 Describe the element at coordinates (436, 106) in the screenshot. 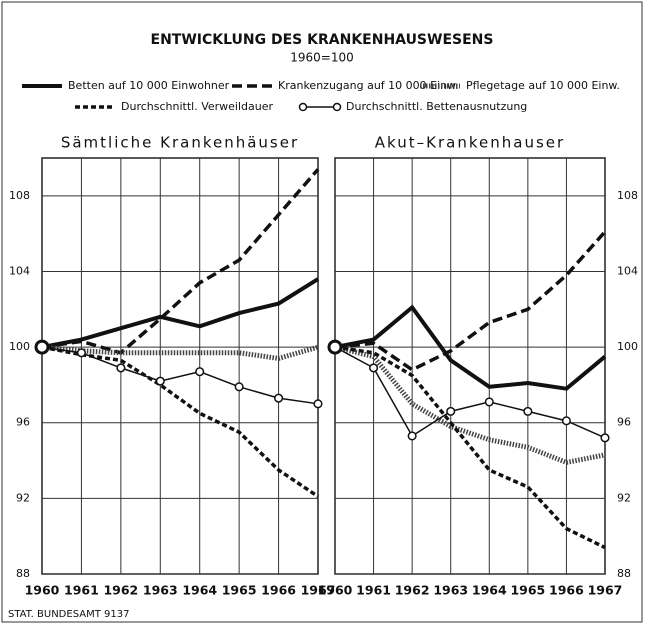

I see `legend-label: Durchschnittl. Bettenausnutzung` at that location.